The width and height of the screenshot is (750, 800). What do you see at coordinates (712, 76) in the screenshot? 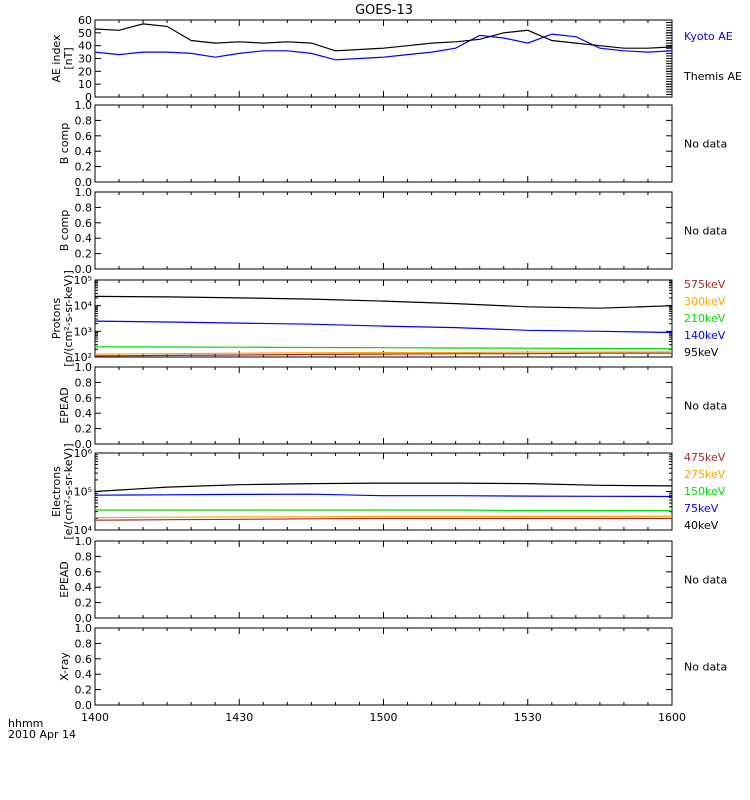
I see `legend-label: Themis AE` at bounding box center [712, 76].